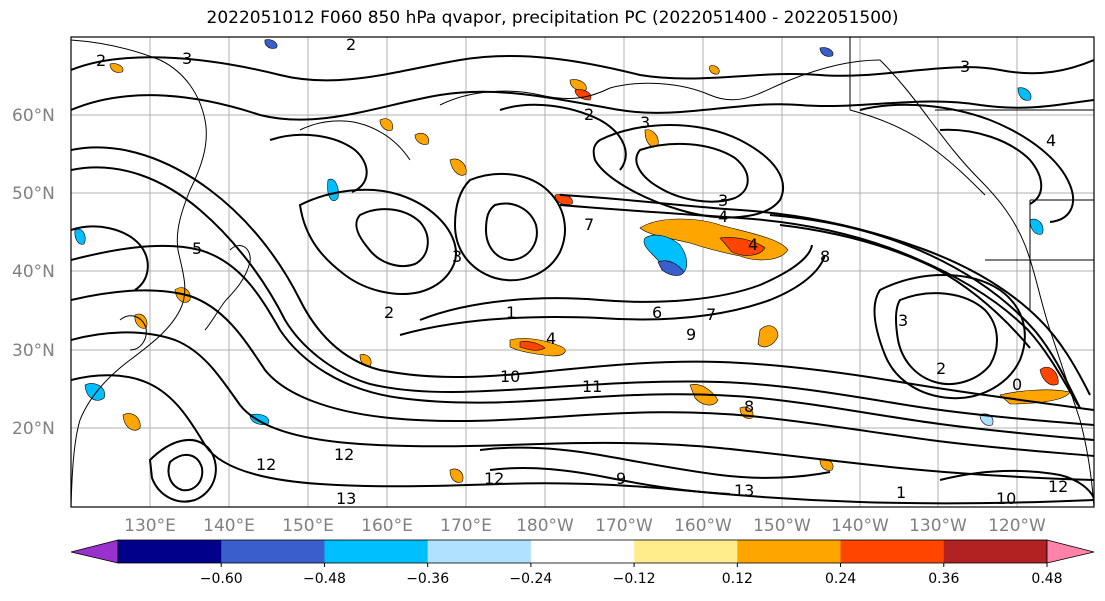 The image size is (1105, 601). What do you see at coordinates (150, 526) in the screenshot?
I see `lon-label-130e: 130°E` at bounding box center [150, 526].